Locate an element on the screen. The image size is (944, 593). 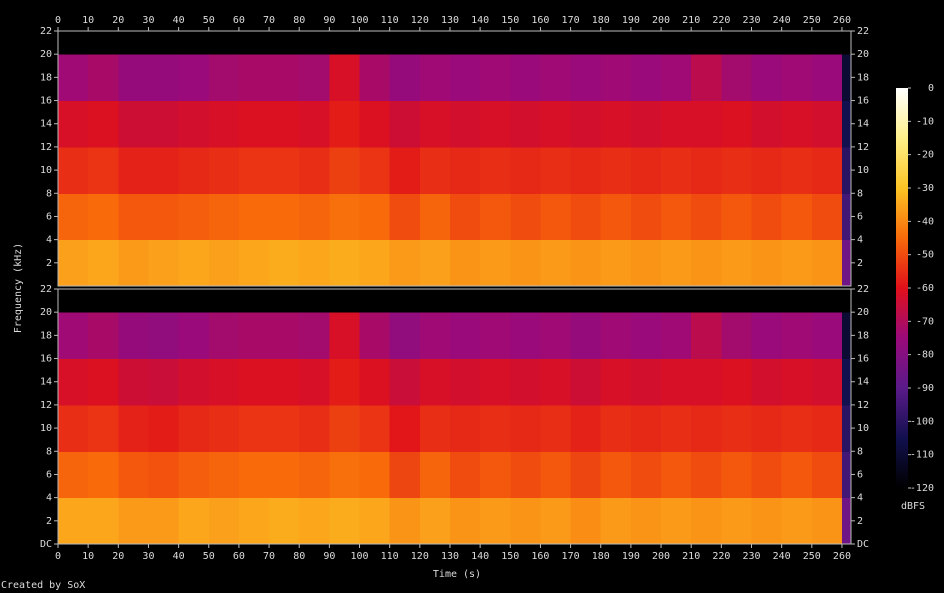
x-tick-label-bottom: 180 is located at coordinates (601, 556).